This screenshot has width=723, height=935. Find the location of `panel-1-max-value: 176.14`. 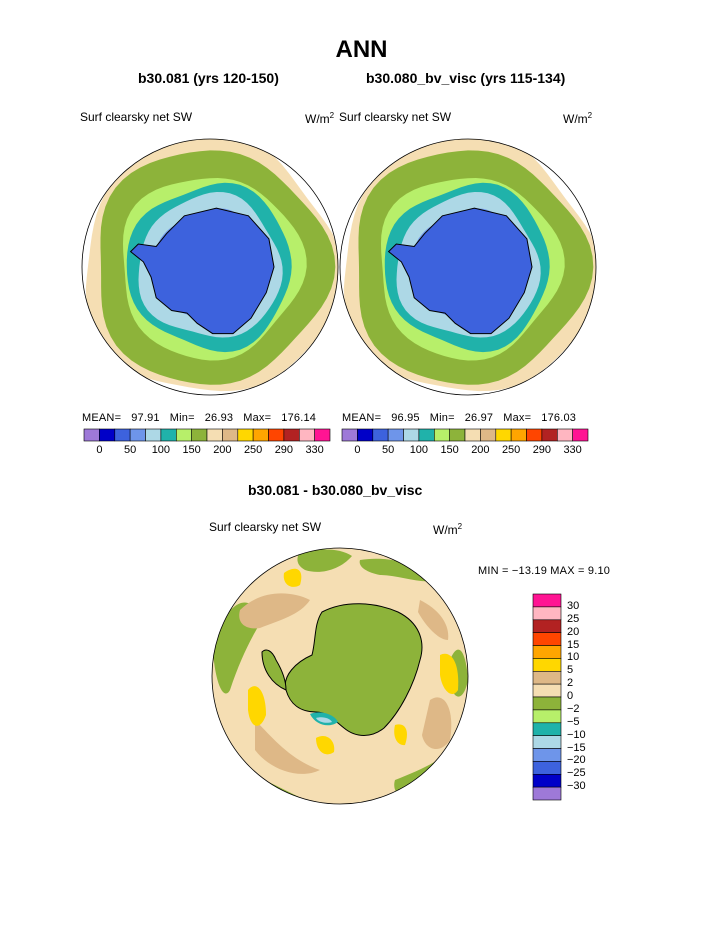

panel-1-max-value: 176.14 is located at coordinates (299, 418).